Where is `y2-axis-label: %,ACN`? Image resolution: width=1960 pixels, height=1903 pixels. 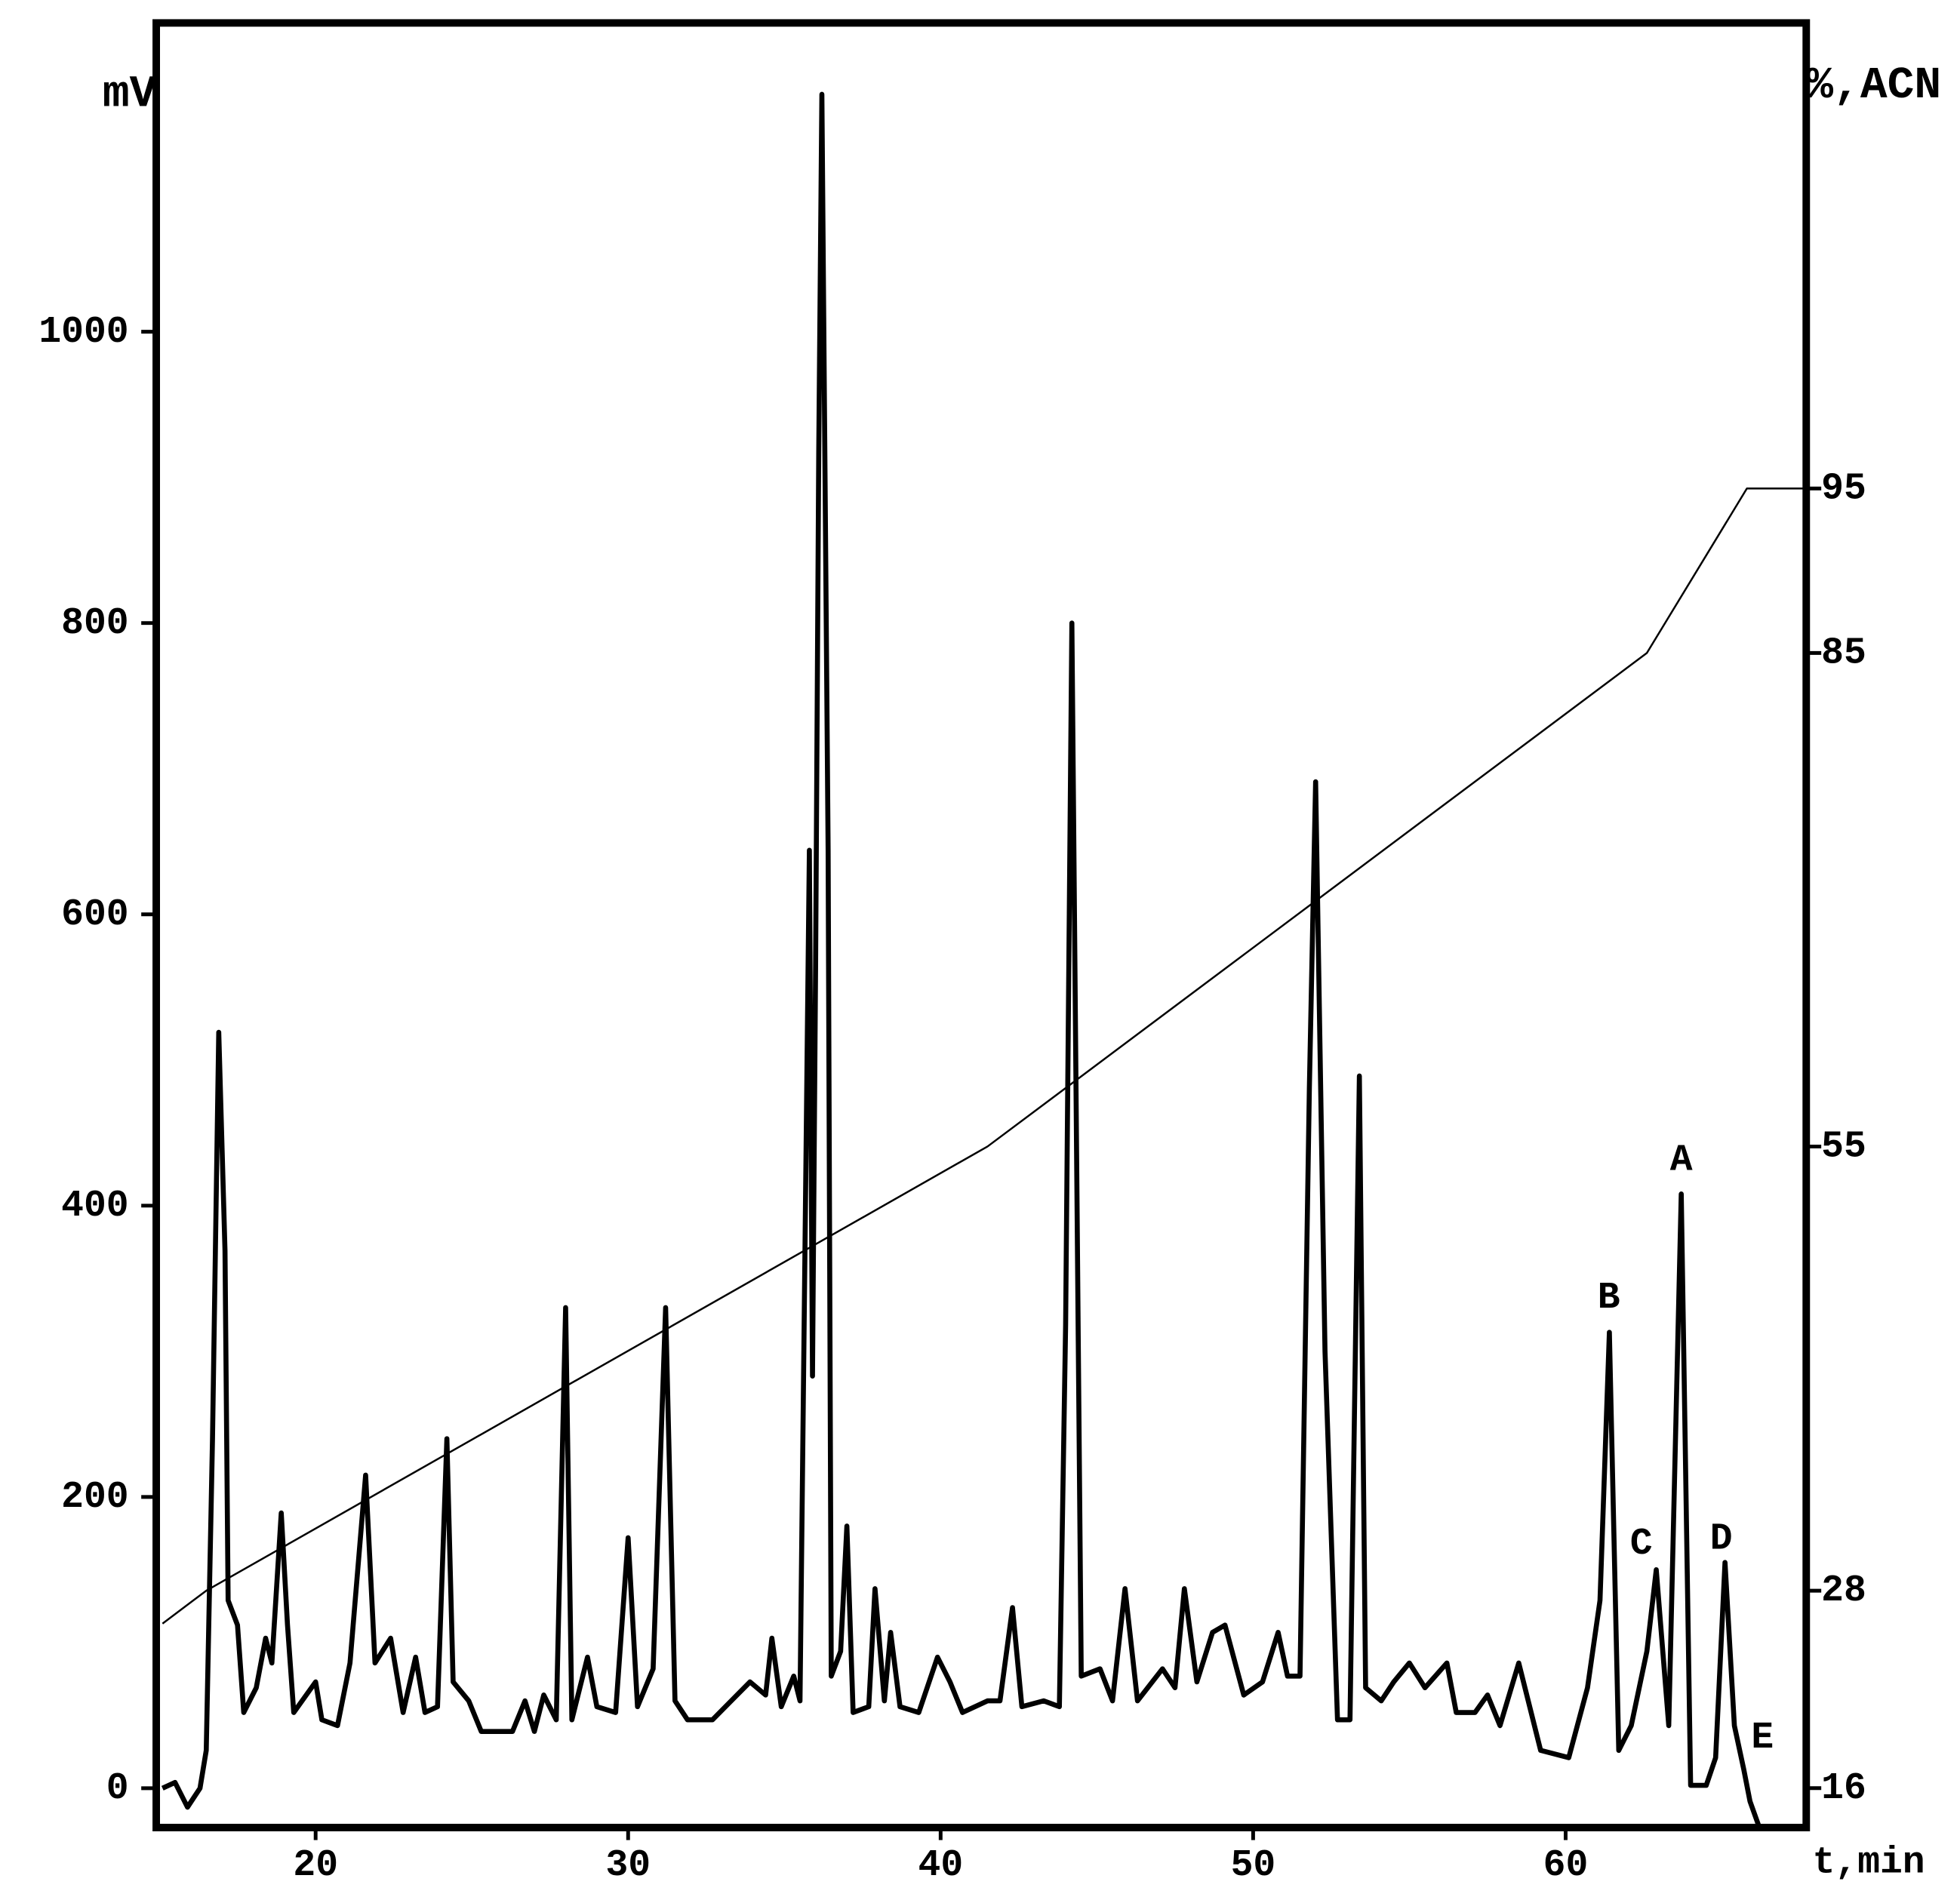 y2-axis-label: %,ACN is located at coordinates (1873, 85).